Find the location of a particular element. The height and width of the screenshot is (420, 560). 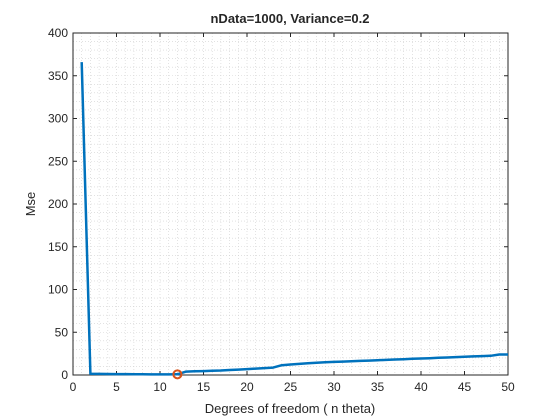

x-tick-label: 0 is located at coordinates (73, 387).